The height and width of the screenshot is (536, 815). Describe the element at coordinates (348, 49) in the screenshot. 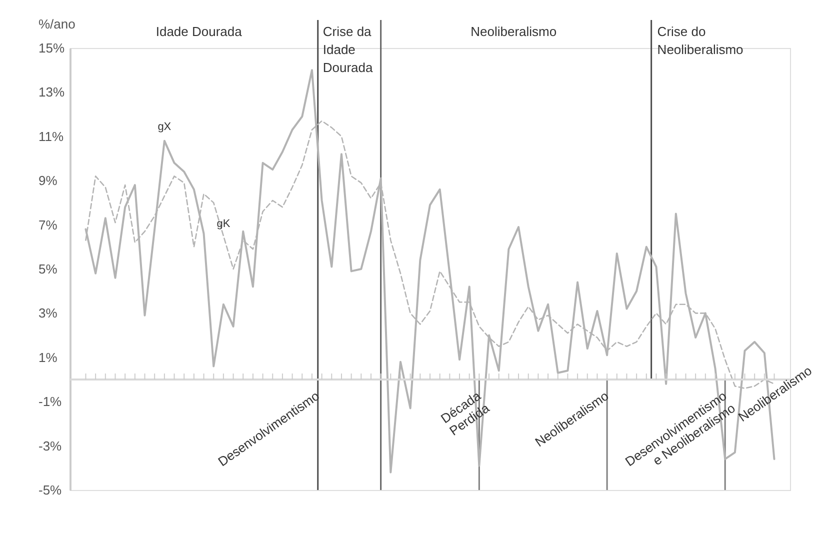

I see `annotation: Crise da Idade Dourada` at that location.